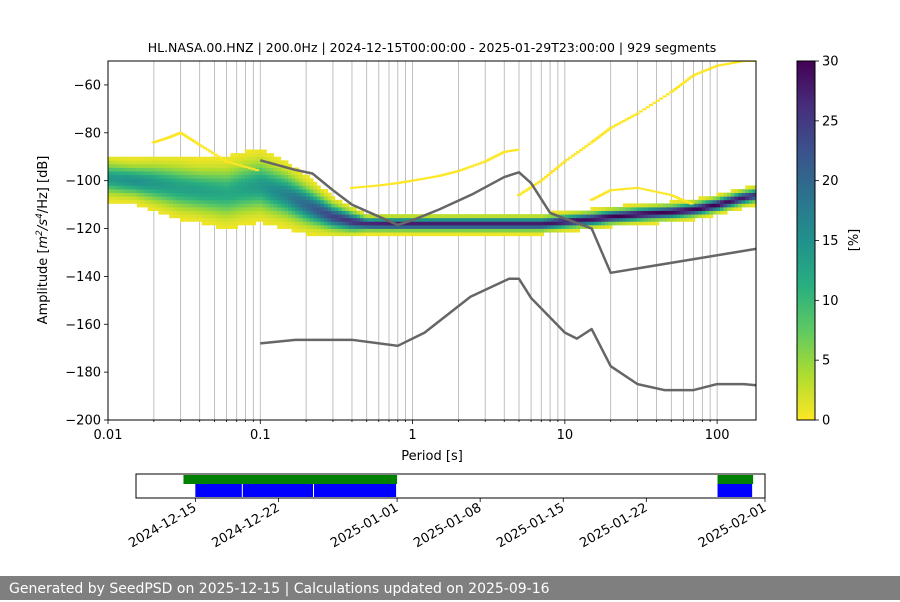 This screenshot has height=602, width=900. I want to click on colorbar-tick-label: 0, so click(826, 421).